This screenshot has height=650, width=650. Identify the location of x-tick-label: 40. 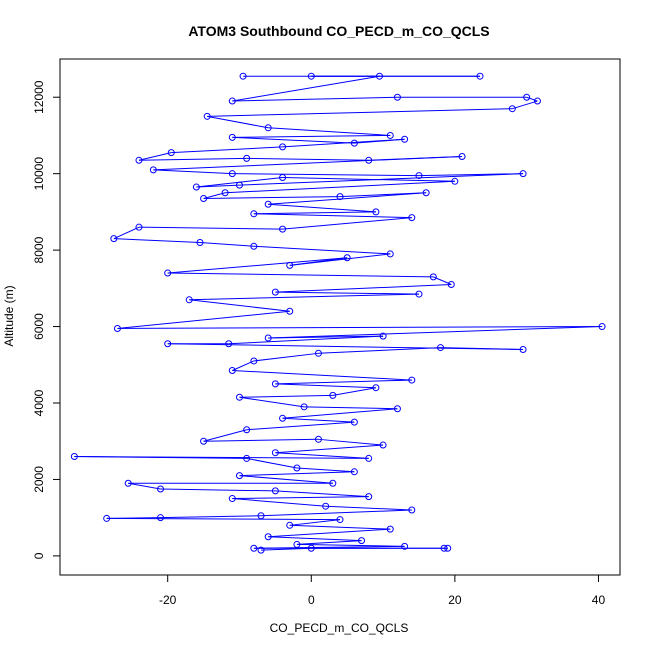
(599, 600).